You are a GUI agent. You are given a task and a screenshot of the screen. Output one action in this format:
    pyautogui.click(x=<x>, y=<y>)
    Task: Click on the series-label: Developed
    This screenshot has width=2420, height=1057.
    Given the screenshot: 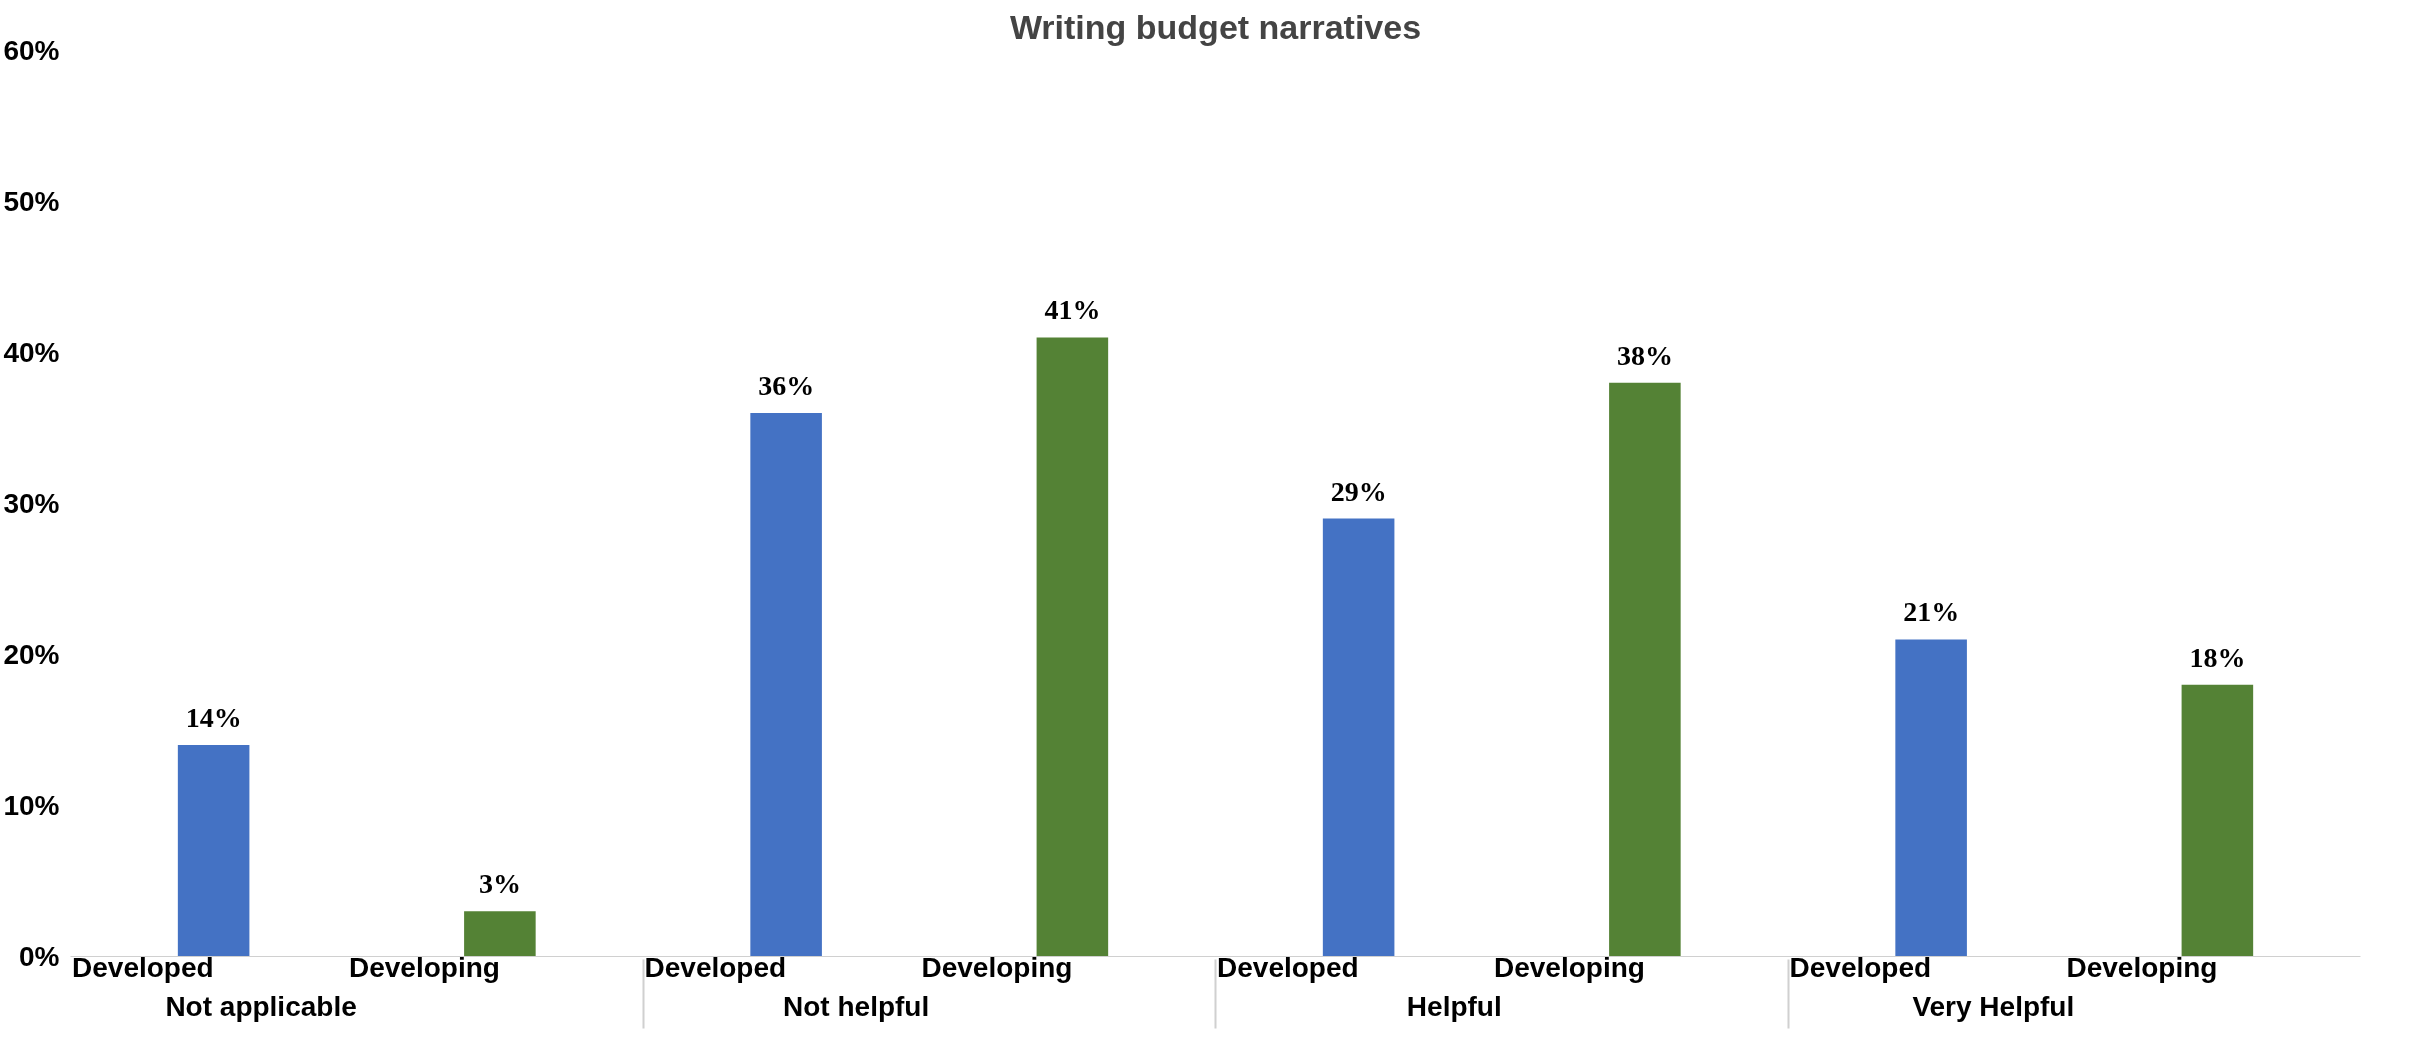 What is the action you would take?
    pyautogui.click(x=143, y=967)
    